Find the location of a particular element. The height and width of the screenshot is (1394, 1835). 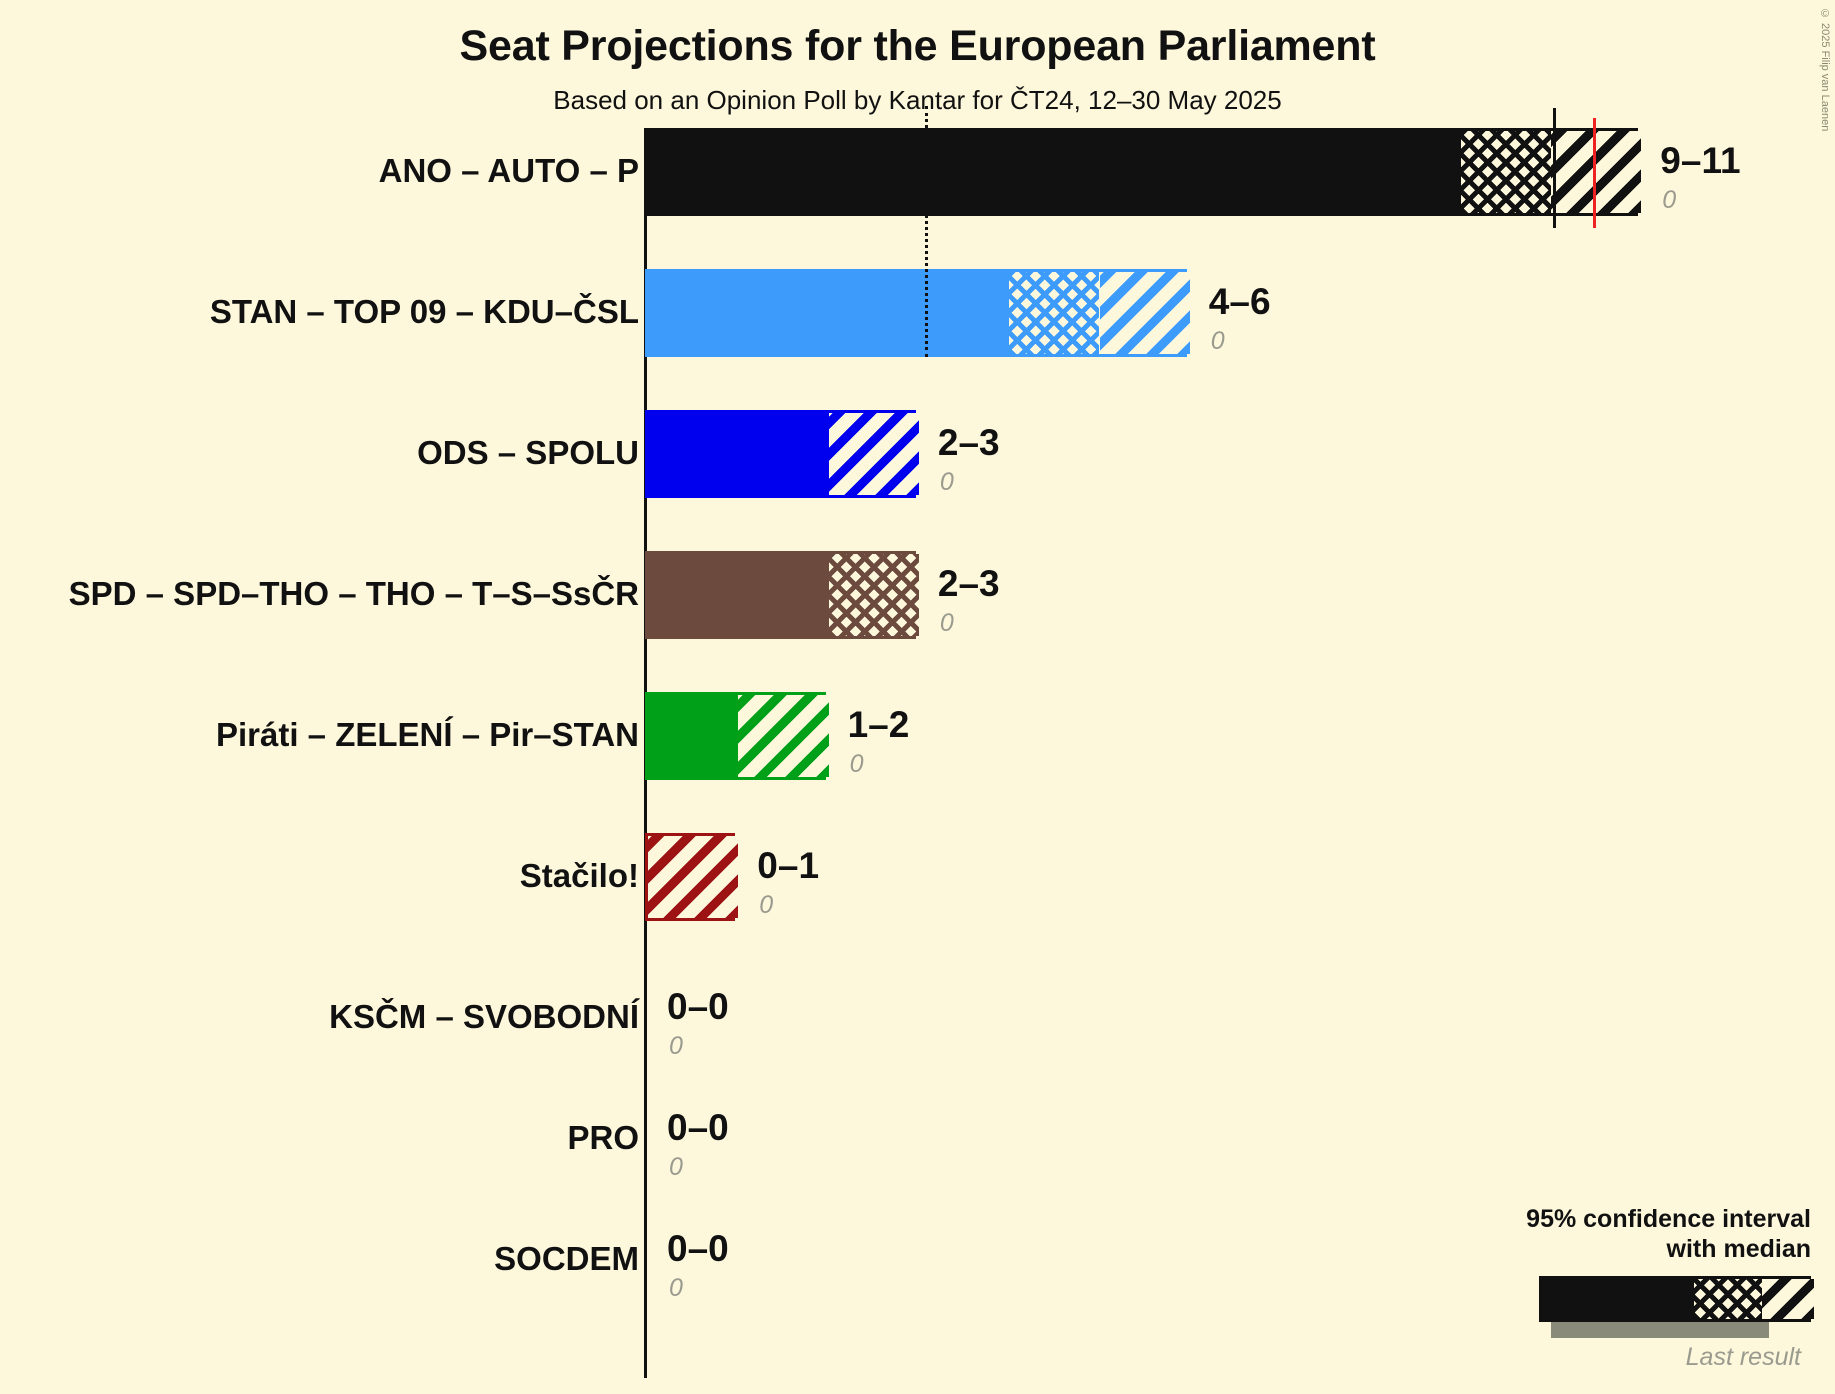

legend-title-line2: with median is located at coordinates (1738, 1248).